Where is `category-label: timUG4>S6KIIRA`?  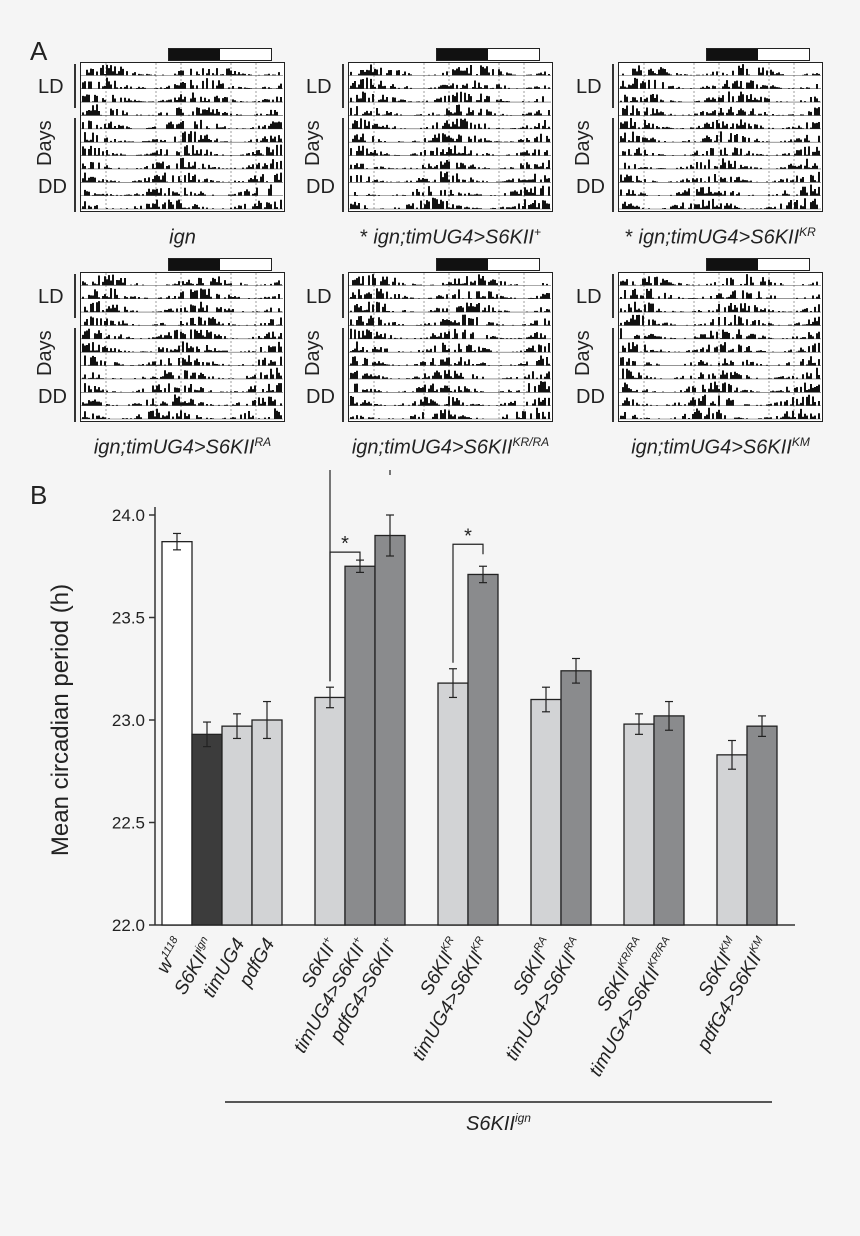 category-label: timUG4>S6KIIRA is located at coordinates (545, 1000).